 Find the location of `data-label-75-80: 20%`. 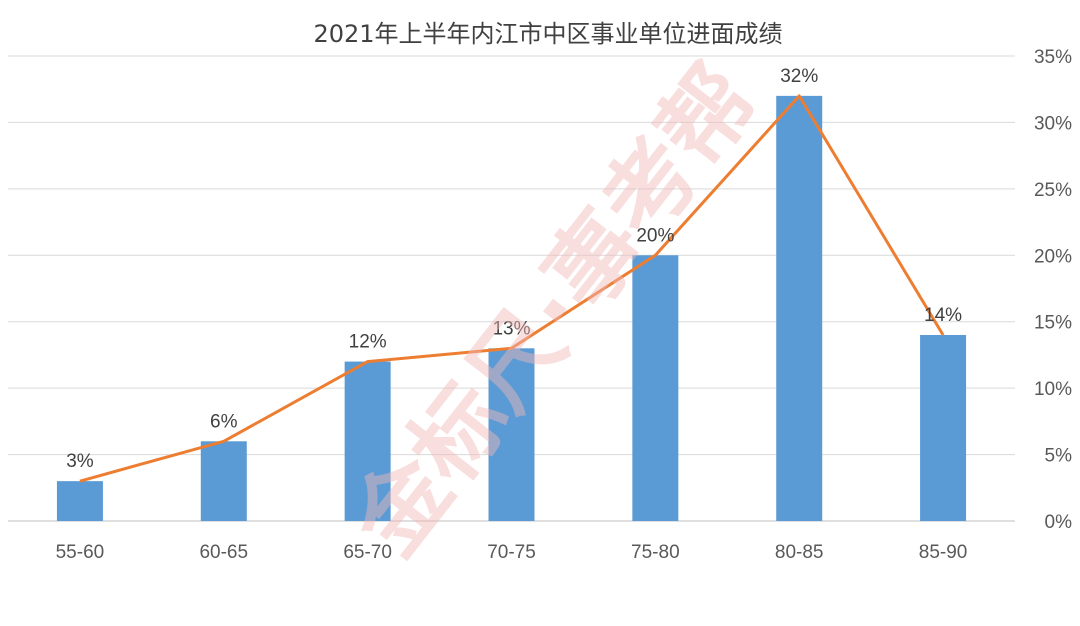

data-label-75-80: 20% is located at coordinates (655, 235).